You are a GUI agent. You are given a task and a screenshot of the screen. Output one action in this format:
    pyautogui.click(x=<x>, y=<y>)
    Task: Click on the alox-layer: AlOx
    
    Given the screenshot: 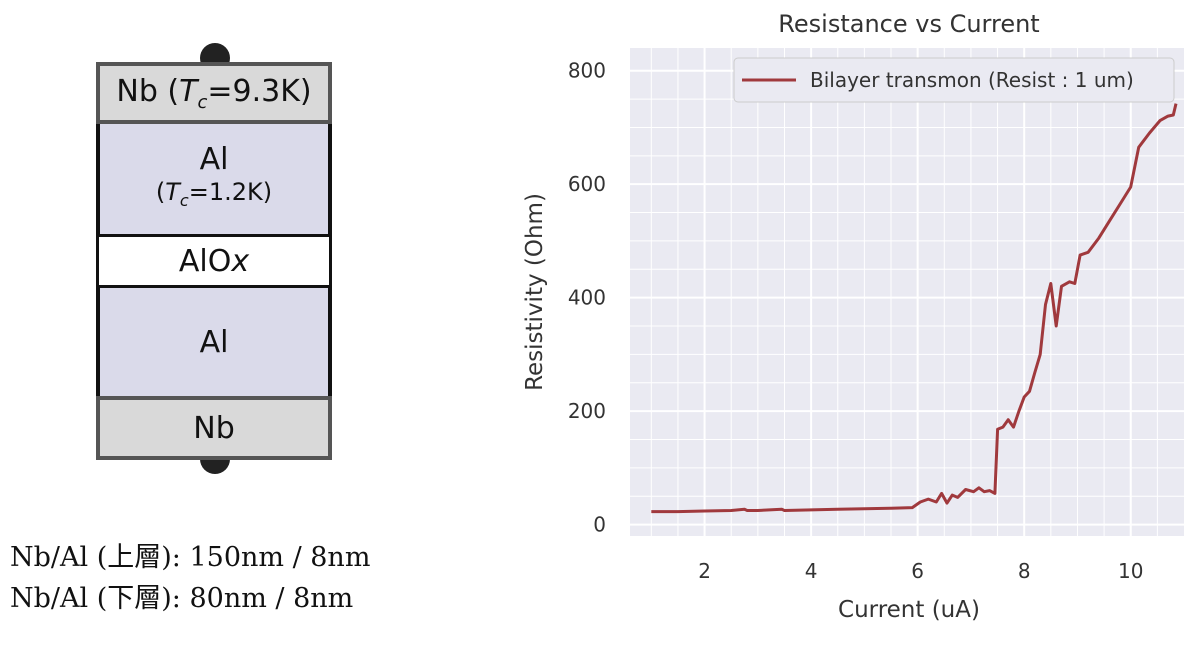 What is the action you would take?
    pyautogui.click(x=214, y=261)
    